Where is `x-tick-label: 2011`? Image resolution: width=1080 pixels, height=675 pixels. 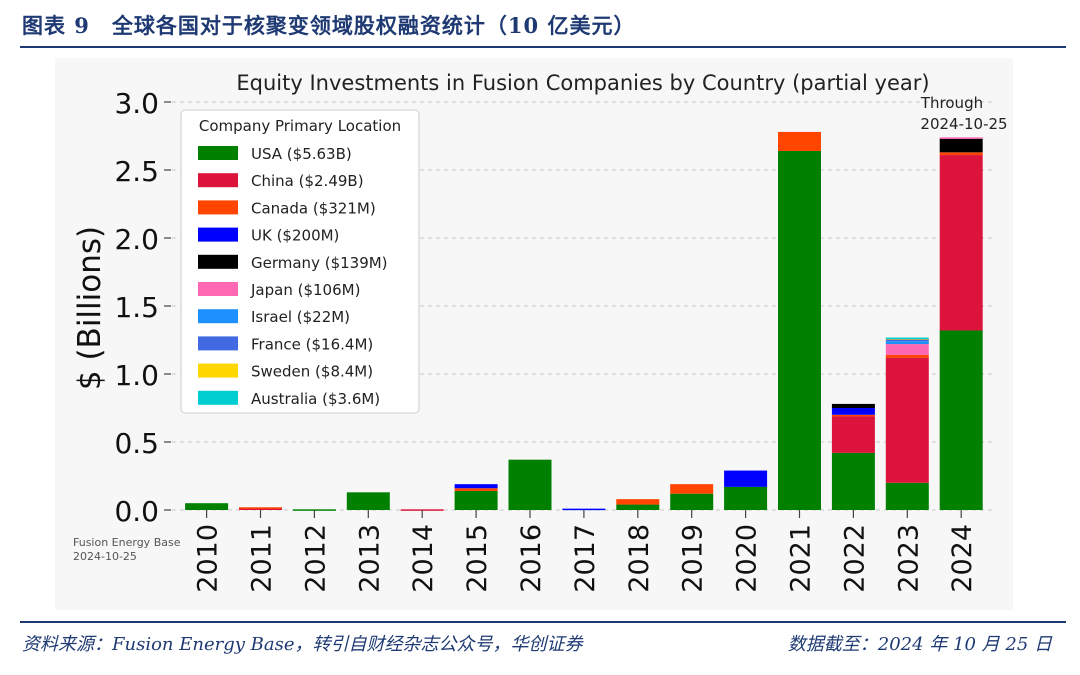 x-tick-label: 2011 is located at coordinates (262, 558).